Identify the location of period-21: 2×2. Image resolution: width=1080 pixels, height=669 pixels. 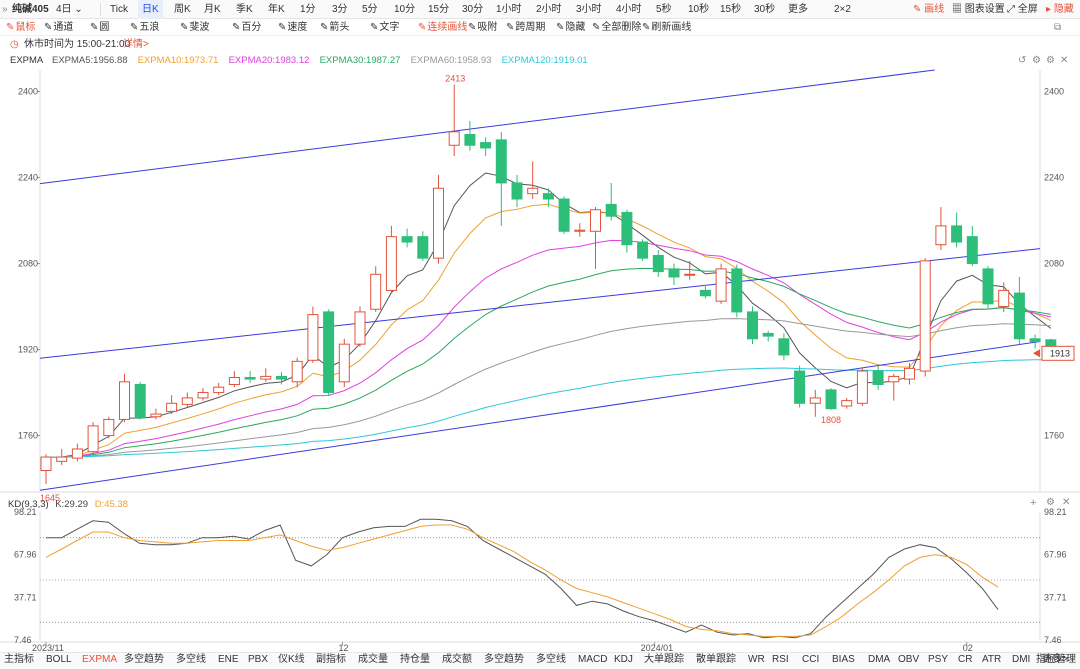
(842, 9).